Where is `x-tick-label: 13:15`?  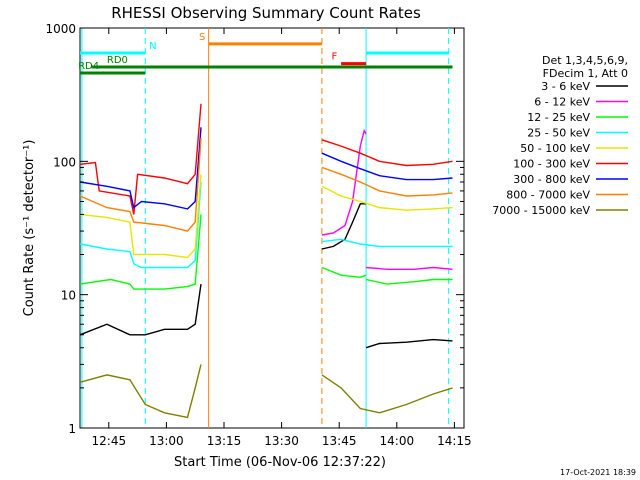
x-tick-label: 13:15 is located at coordinates (224, 441).